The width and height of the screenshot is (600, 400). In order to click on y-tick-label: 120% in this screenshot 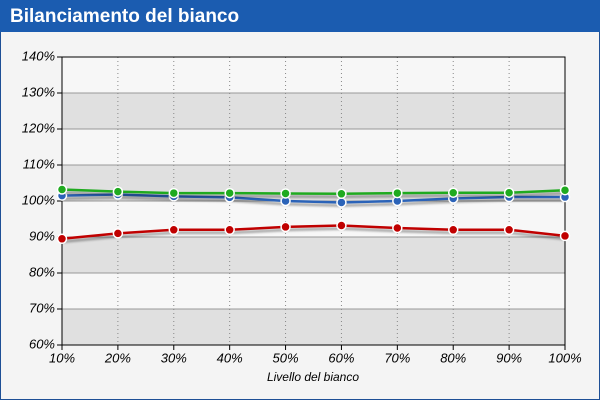, I will do `click(38, 127)`.